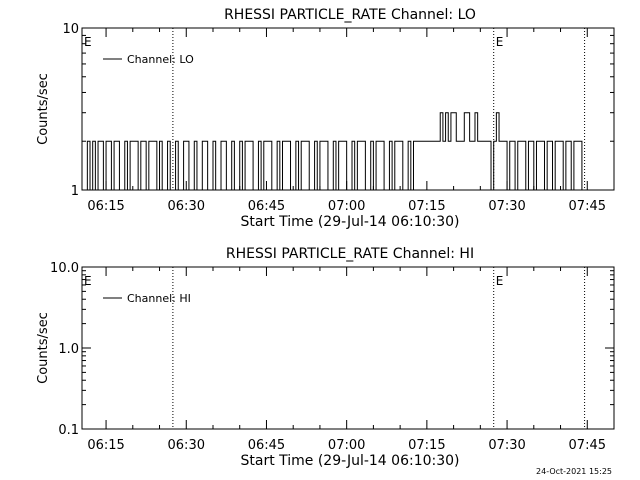  Describe the element at coordinates (160, 59) in the screenshot. I see `legend-label: Channel: LO` at that location.